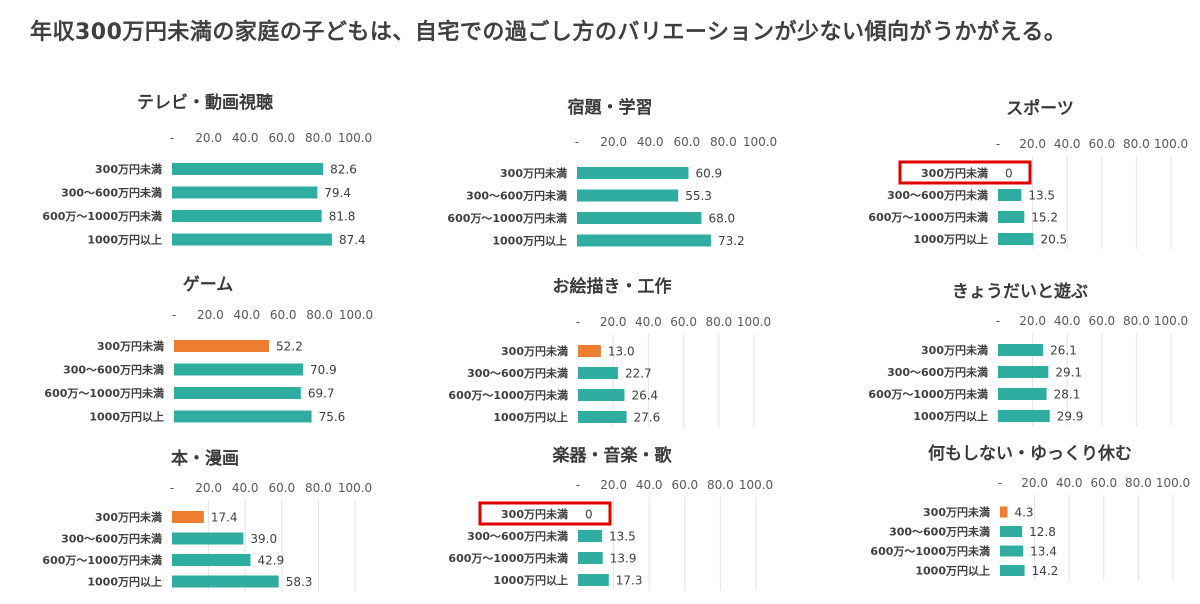 This screenshot has width=1200, height=604. What do you see at coordinates (534, 351) in the screenshot?
I see `chart-5-category-label: 300万円未満` at bounding box center [534, 351].